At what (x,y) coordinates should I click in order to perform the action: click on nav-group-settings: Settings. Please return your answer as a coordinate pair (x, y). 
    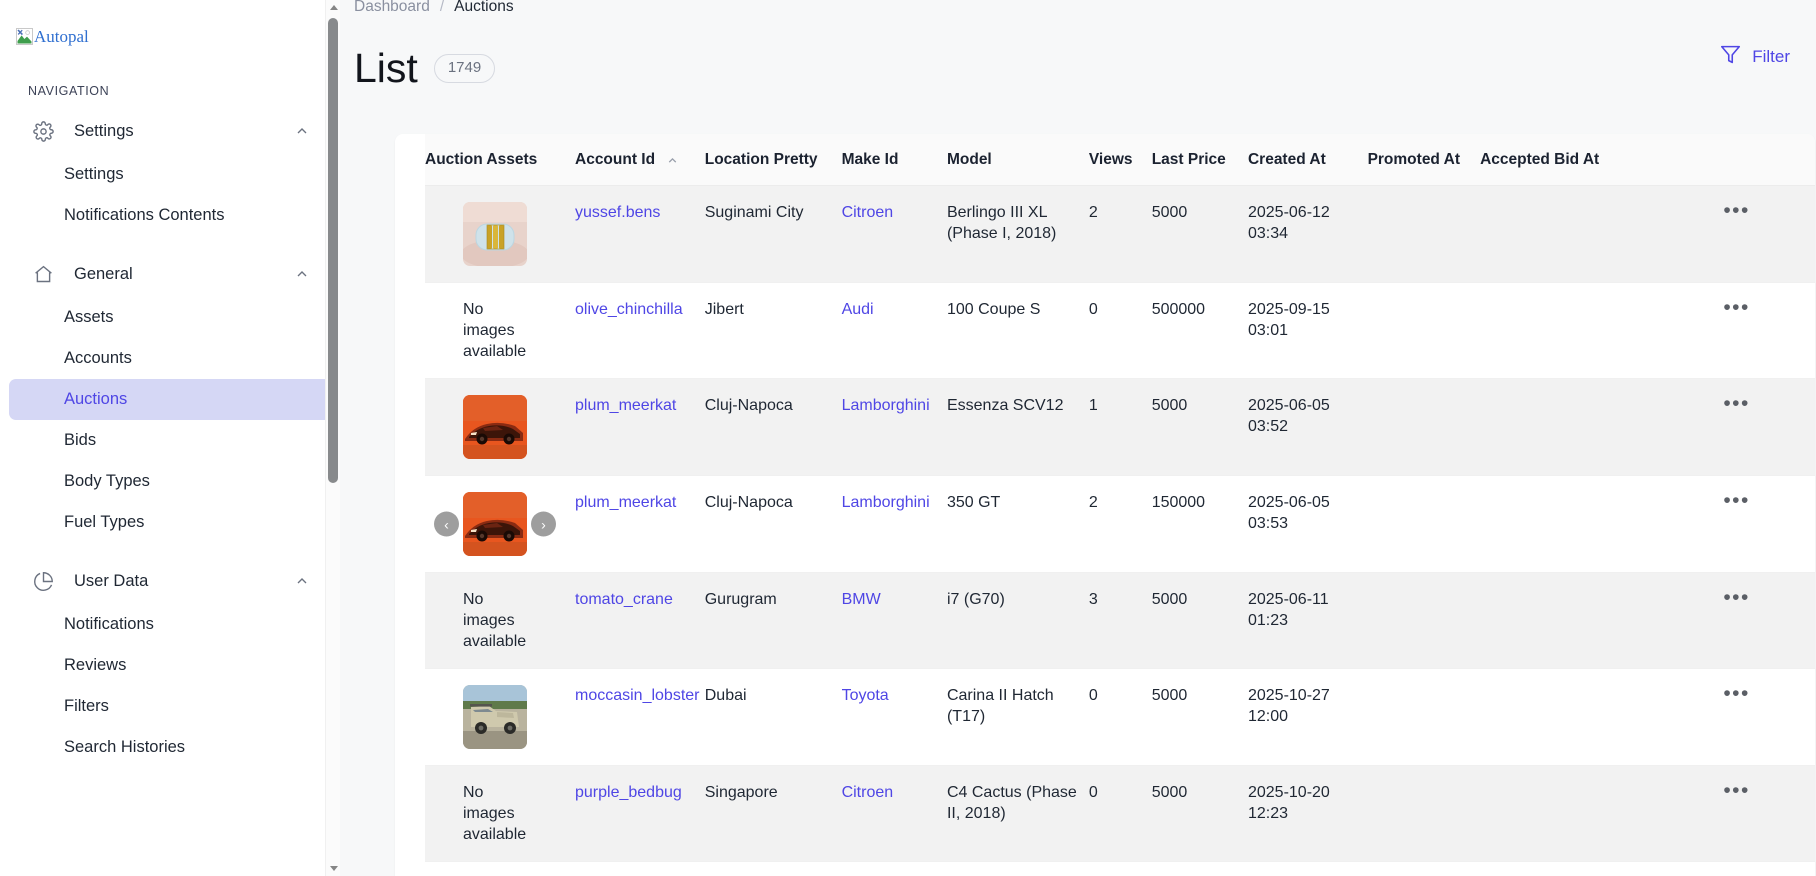
    Looking at the image, I should click on (170, 131).